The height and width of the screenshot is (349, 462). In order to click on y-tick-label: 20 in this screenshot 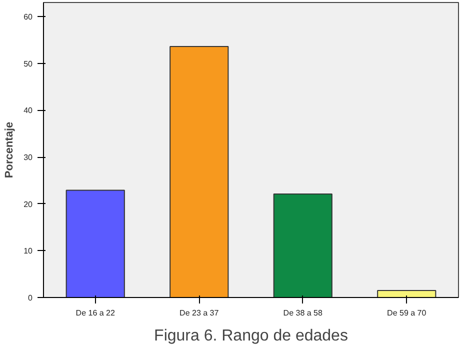, I will do `click(29, 204)`.